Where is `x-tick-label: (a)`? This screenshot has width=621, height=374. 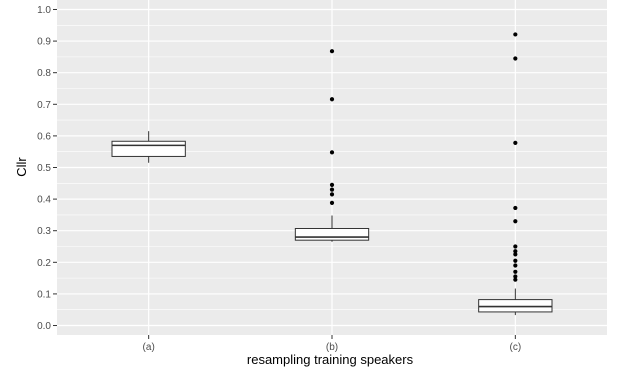 x-tick-label: (a) is located at coordinates (149, 347).